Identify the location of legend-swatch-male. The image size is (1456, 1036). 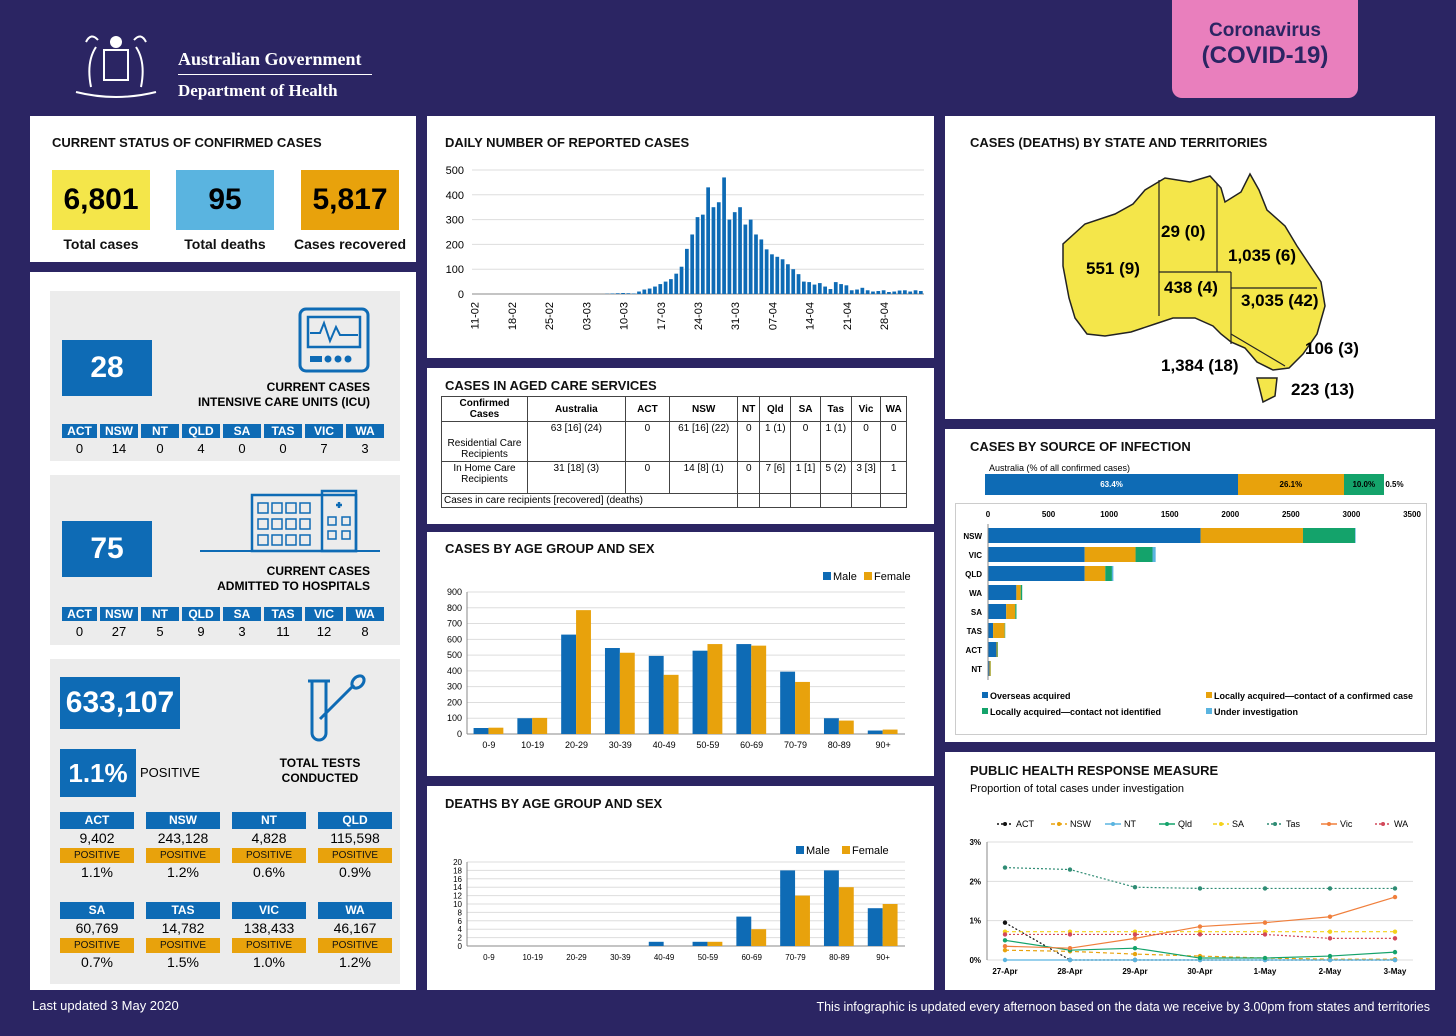
(800, 850).